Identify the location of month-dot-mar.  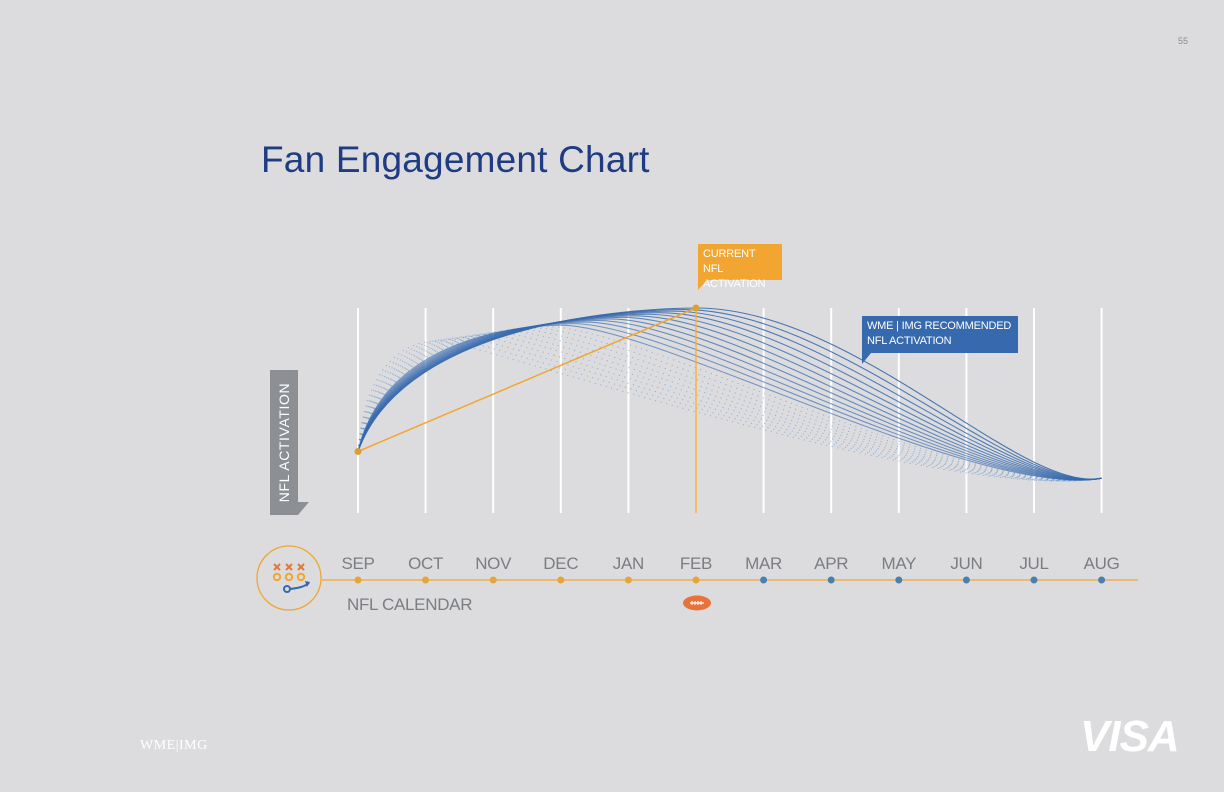
(764, 580).